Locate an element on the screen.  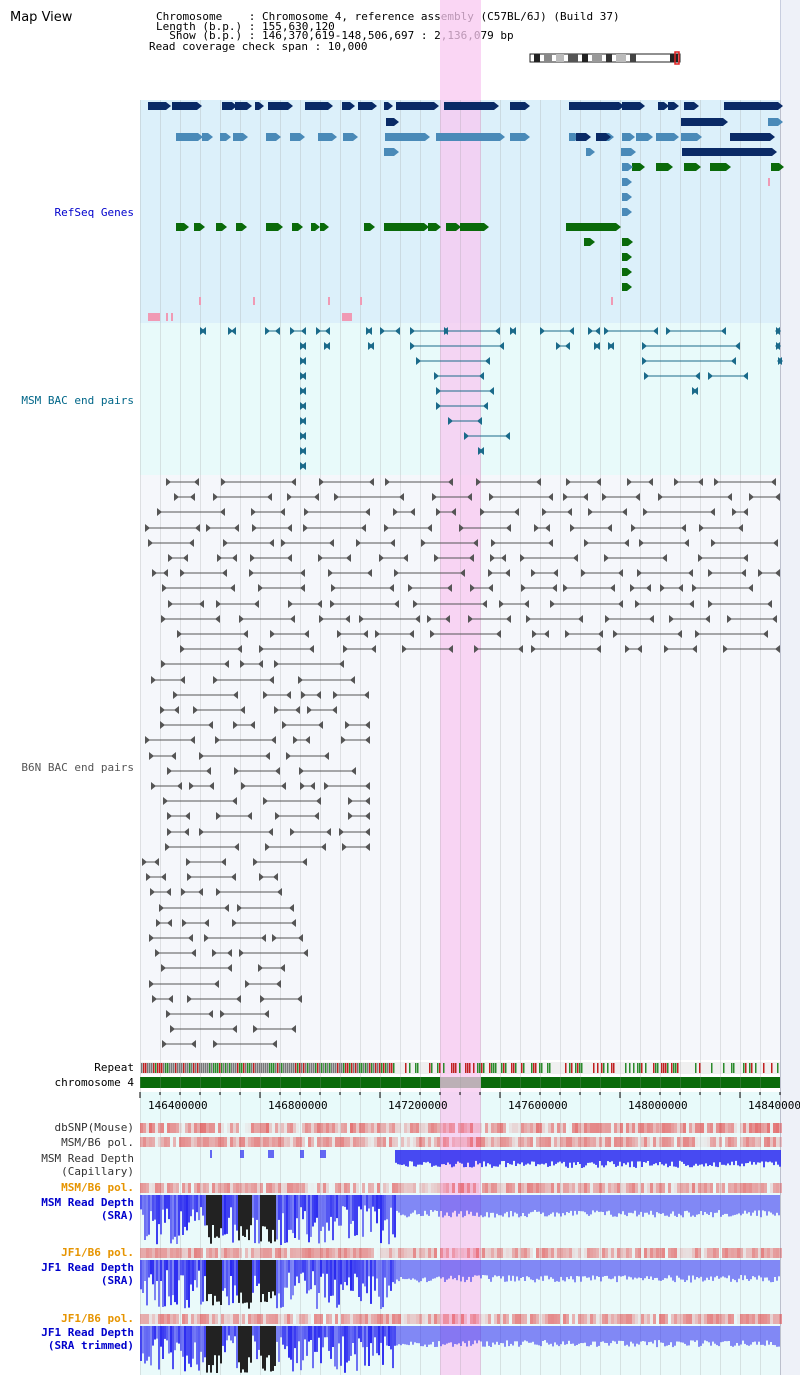
track-label-msm-depth-capillary: MSM Read Depth is located at coordinates (87, 1158).